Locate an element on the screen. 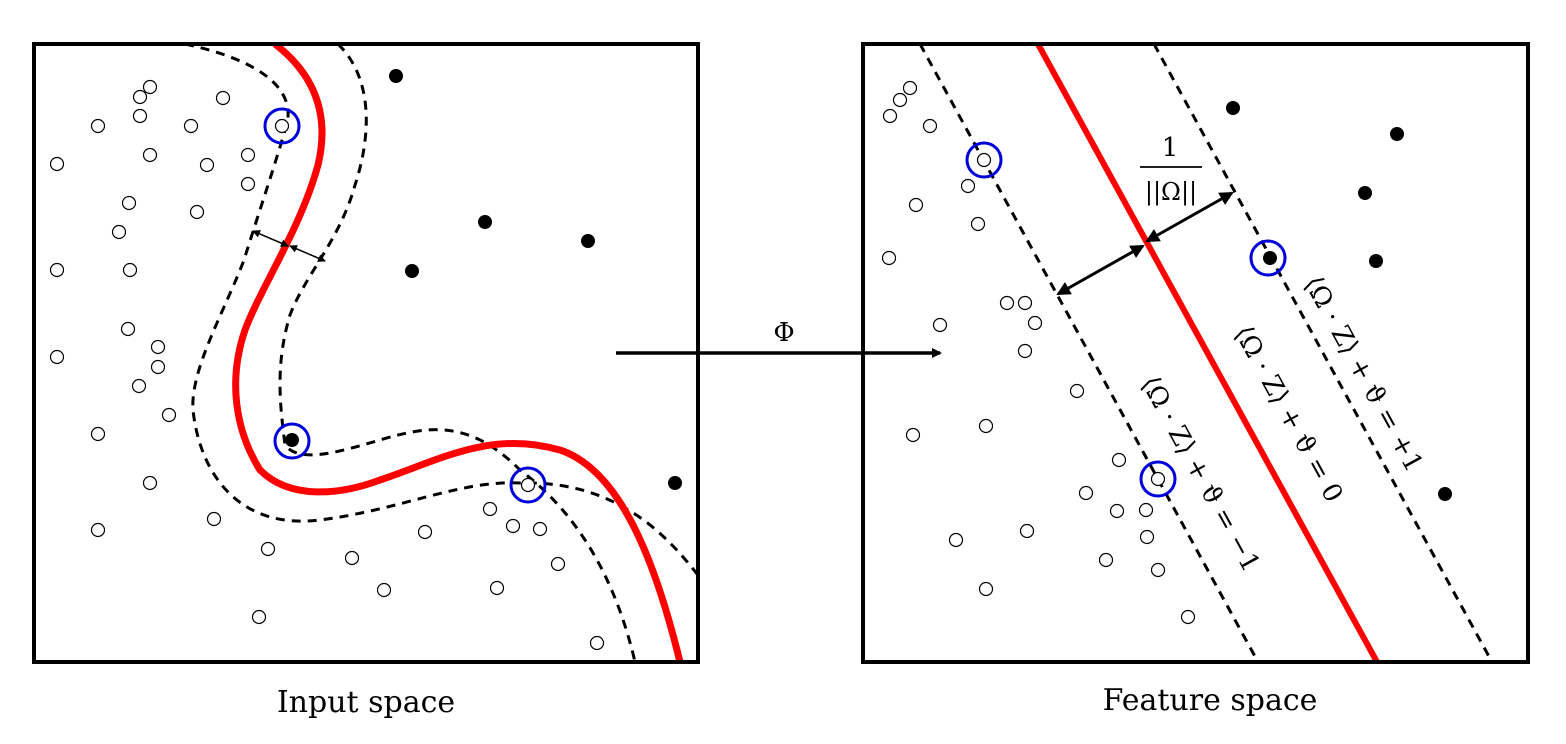 This screenshot has height=744, width=1566. input-space-caption: Input space is located at coordinates (366, 702).